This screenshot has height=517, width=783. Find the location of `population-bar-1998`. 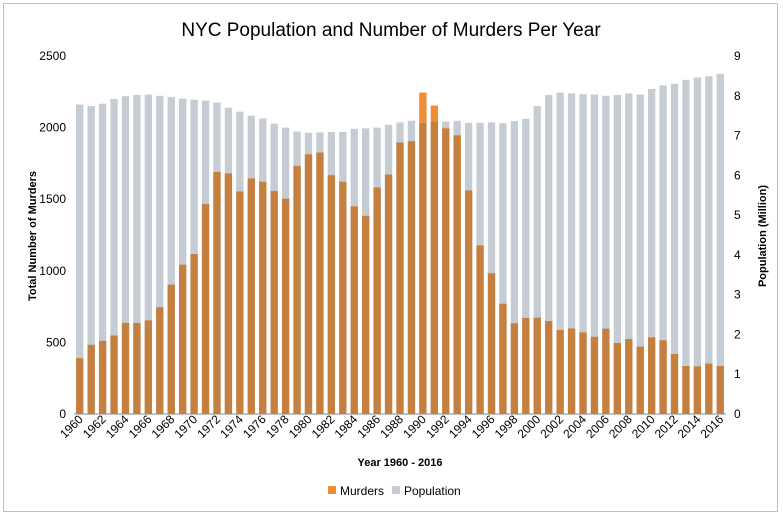

population-bar-1998 is located at coordinates (514, 267).